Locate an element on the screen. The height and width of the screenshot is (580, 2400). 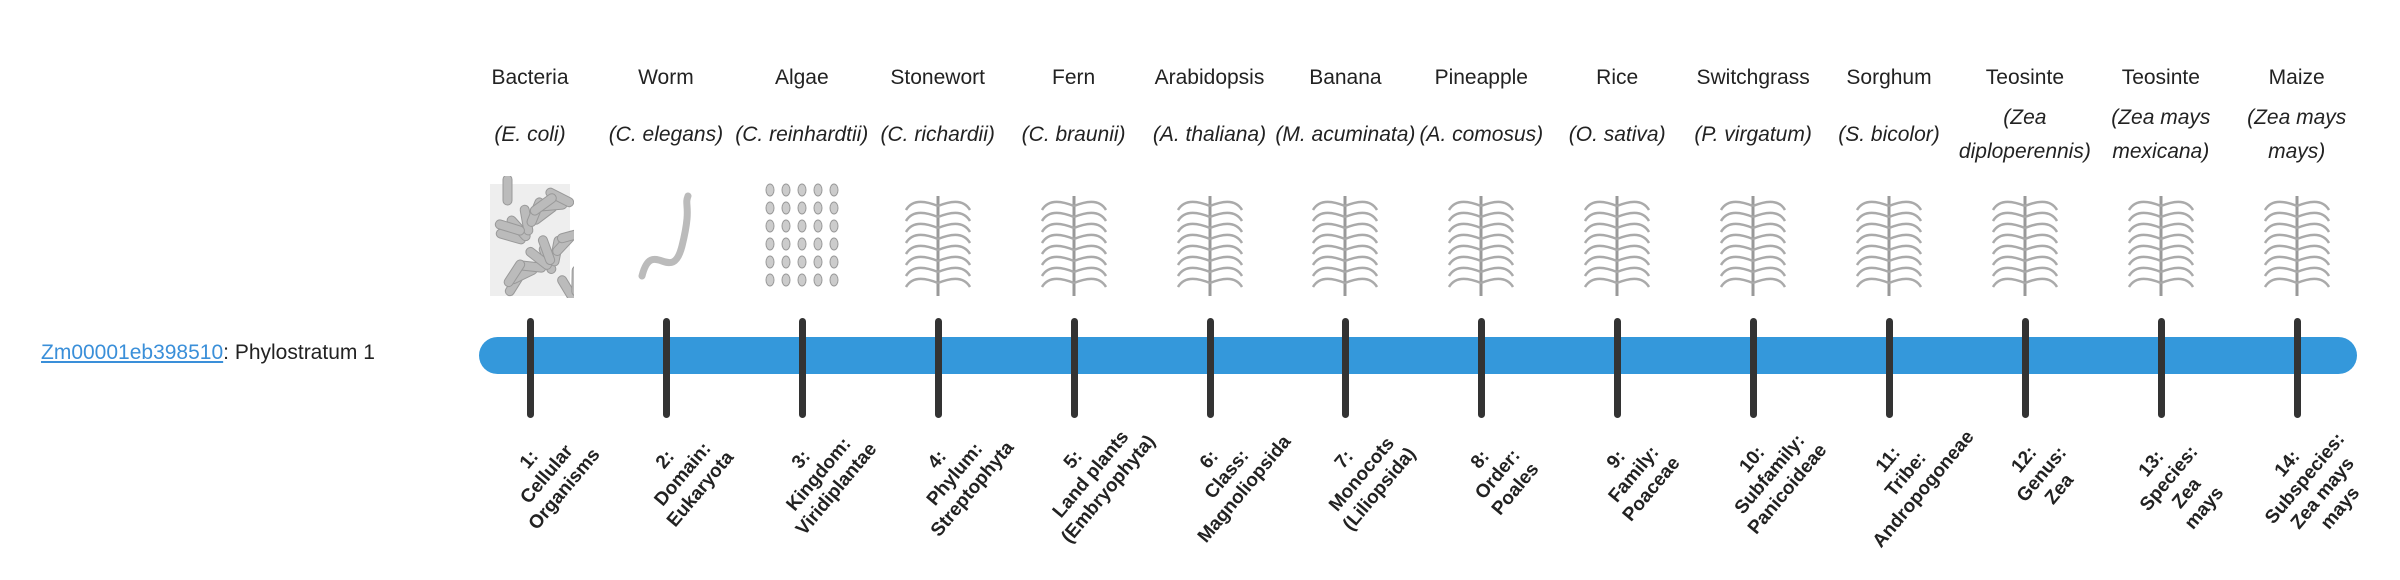
organism-common-name: Rice is located at coordinates (1617, 77).